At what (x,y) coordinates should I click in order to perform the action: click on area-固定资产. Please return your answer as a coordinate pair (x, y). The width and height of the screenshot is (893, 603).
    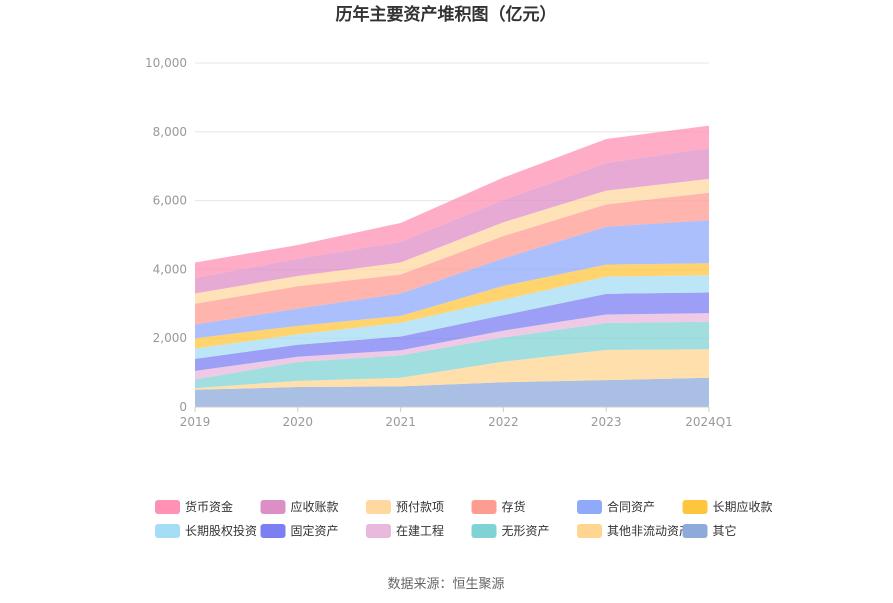
    Looking at the image, I should click on (452, 331).